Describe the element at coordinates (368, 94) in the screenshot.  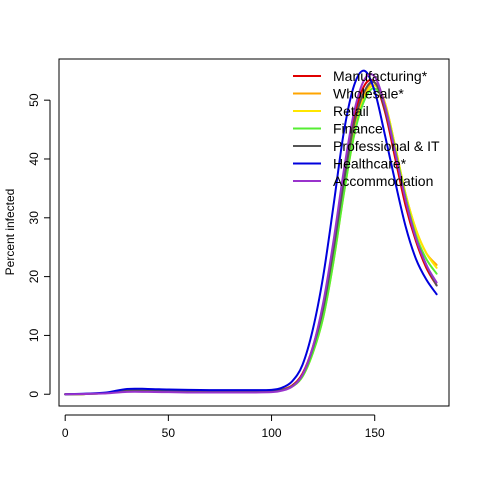
I see `legend-label: Wholesale*` at that location.